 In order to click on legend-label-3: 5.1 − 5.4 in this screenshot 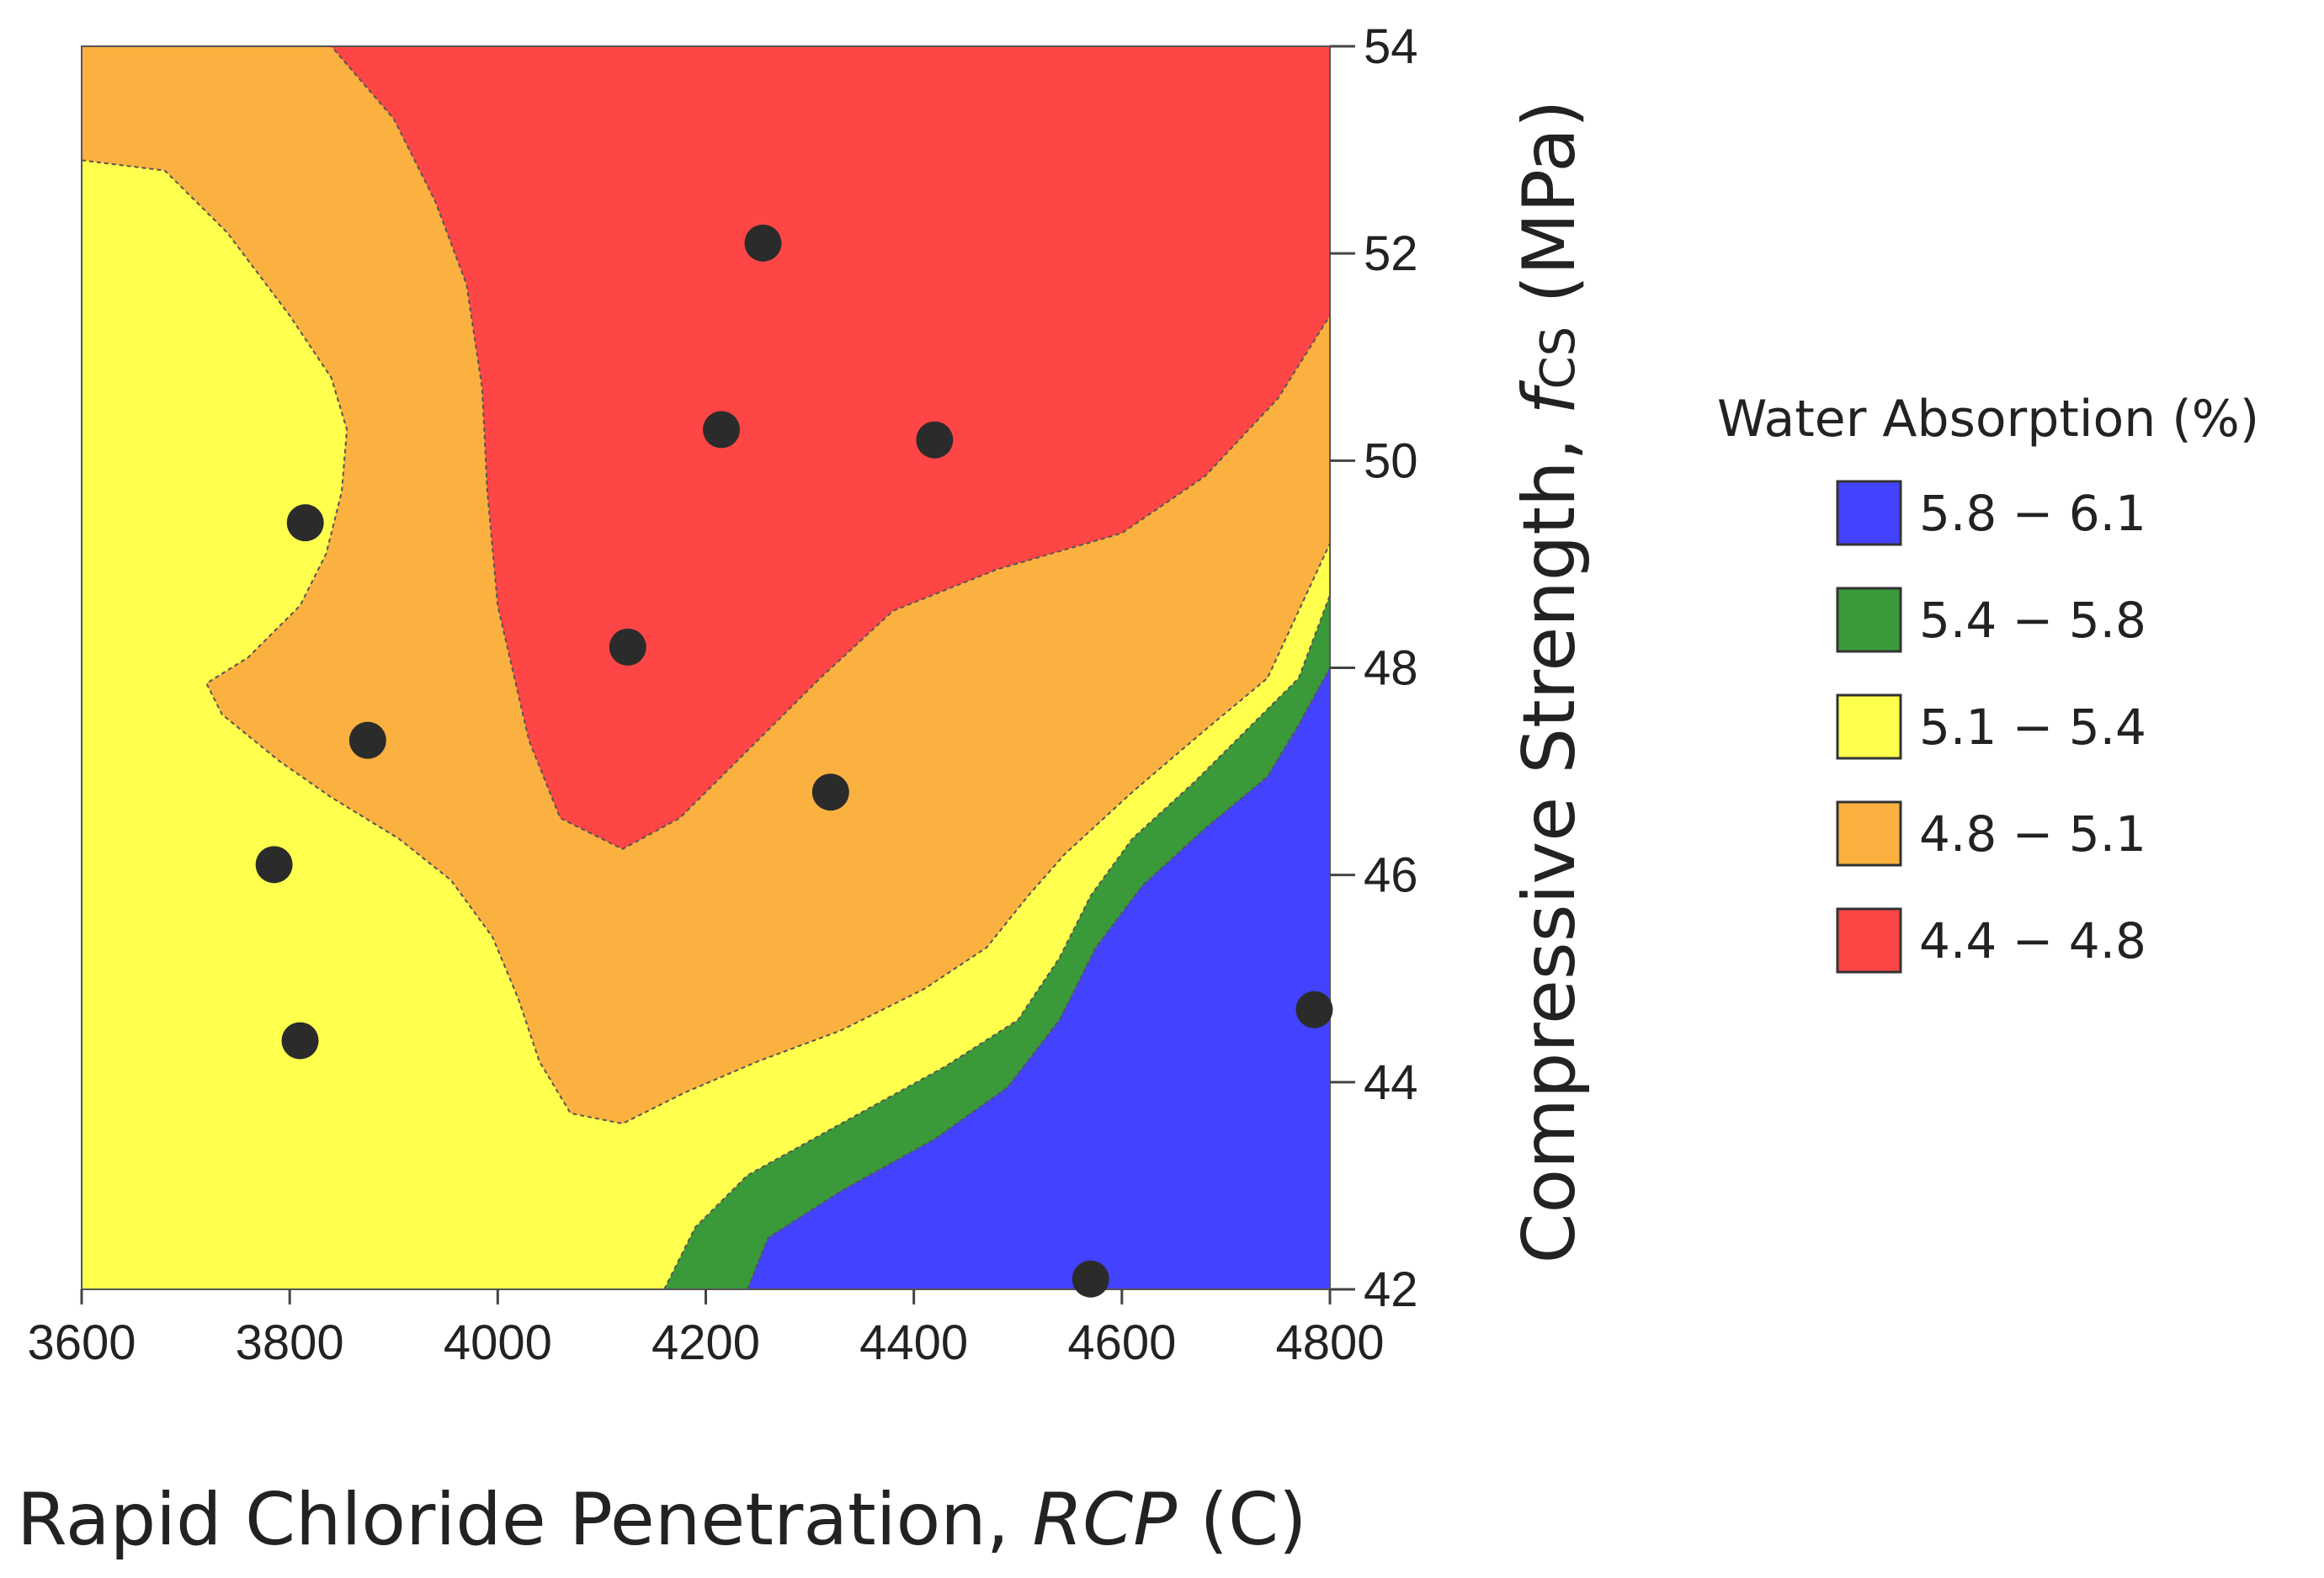, I will do `click(2032, 727)`.